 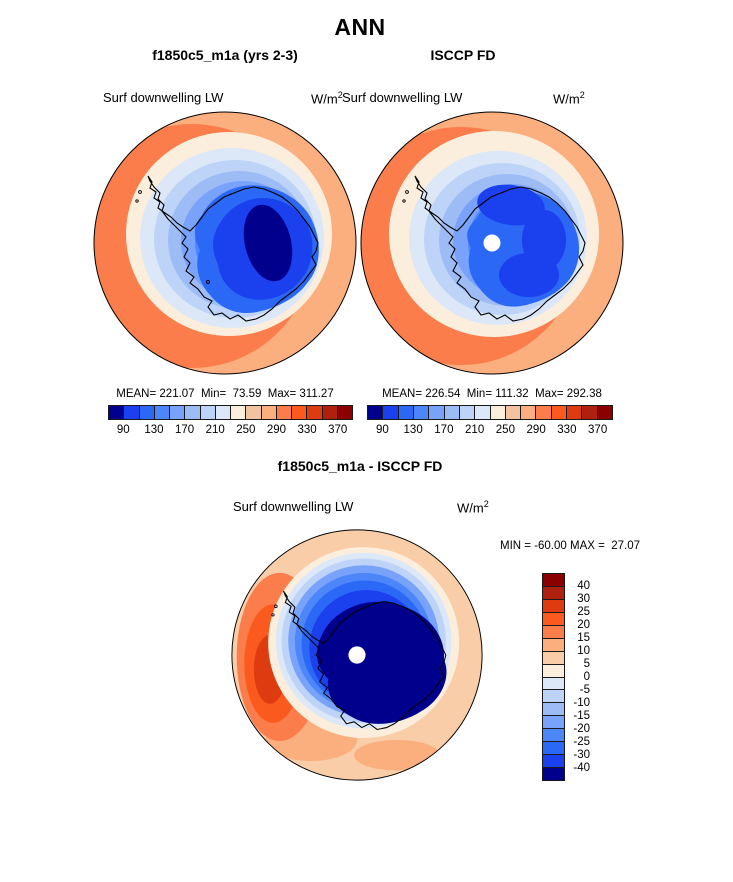 I want to click on colorbar-tick-label: 10, so click(x=583, y=651).